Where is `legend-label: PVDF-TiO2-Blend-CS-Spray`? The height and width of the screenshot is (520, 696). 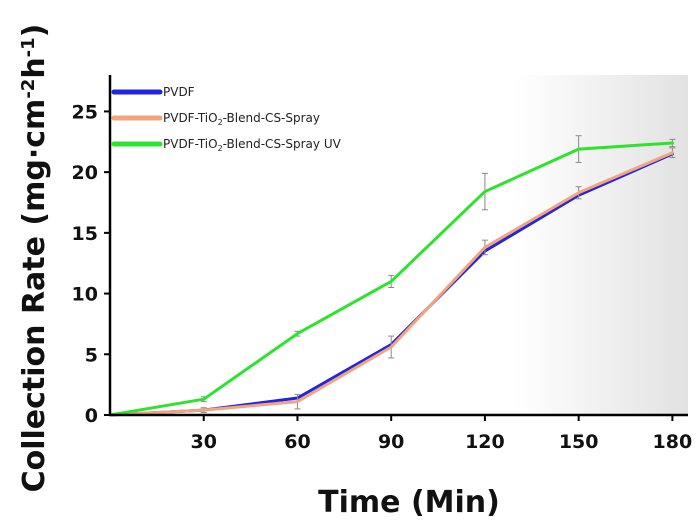
legend-label: PVDF-TiO2-Blend-CS-Spray is located at coordinates (241, 119).